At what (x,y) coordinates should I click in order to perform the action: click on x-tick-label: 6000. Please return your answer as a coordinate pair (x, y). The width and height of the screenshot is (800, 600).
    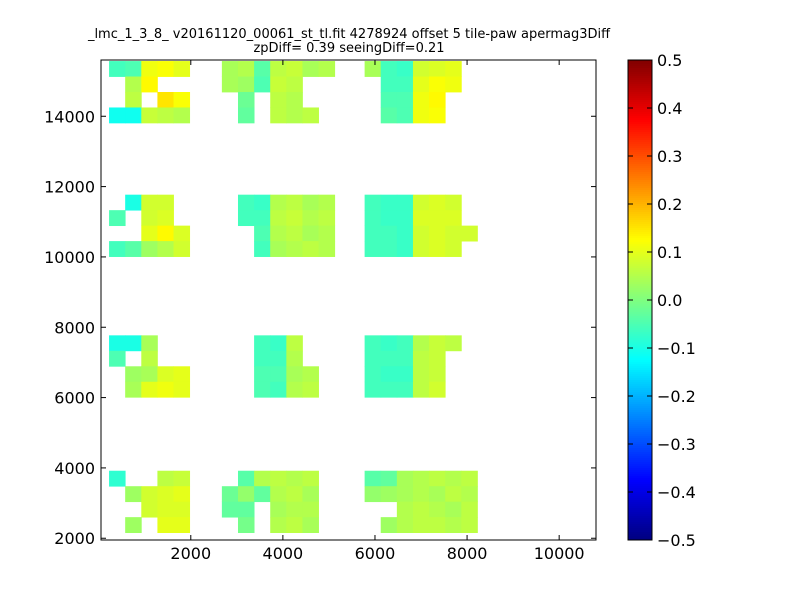
    Looking at the image, I should click on (375, 553).